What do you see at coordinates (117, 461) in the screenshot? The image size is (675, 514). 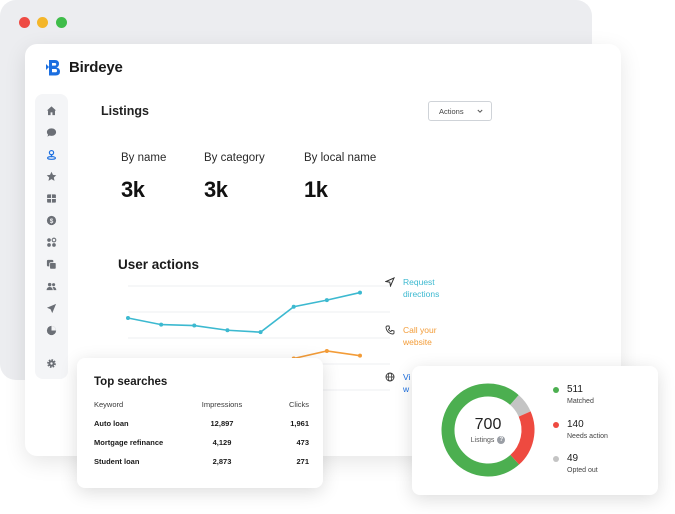 I see `keyword-cell: Student loan` at bounding box center [117, 461].